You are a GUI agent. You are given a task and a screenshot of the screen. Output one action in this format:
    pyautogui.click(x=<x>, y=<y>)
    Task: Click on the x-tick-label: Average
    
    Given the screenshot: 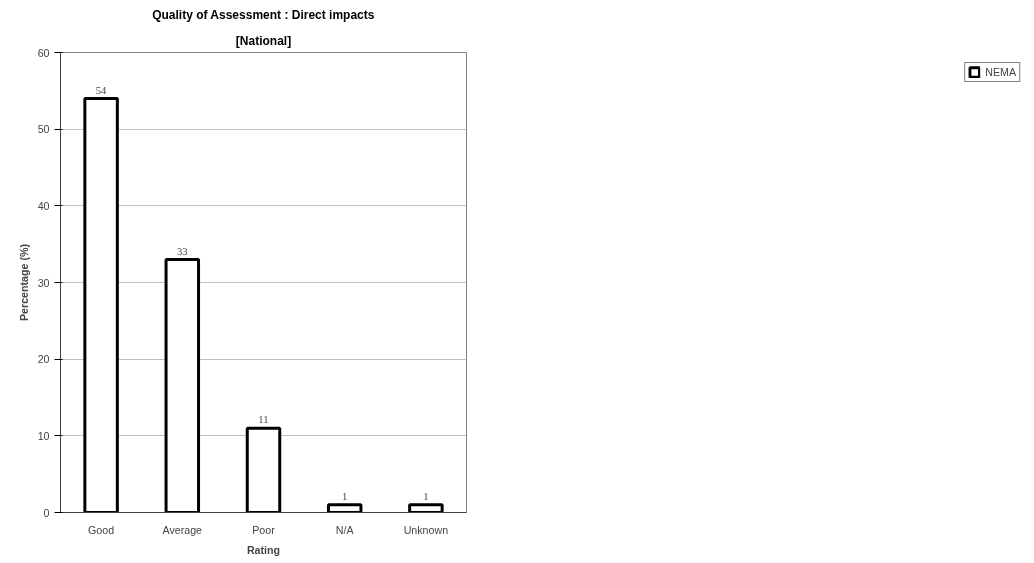 What is the action you would take?
    pyautogui.click(x=182, y=529)
    